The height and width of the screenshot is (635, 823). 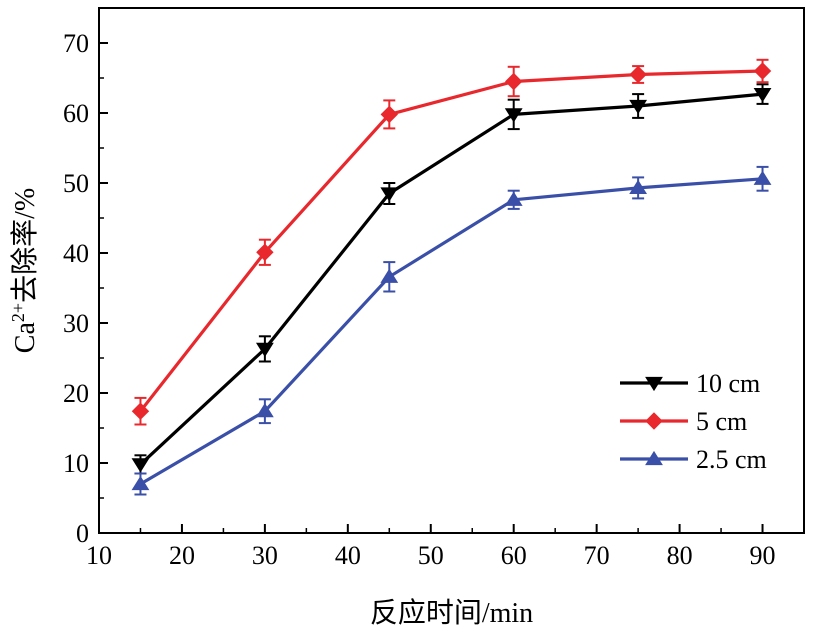 What do you see at coordinates (763, 555) in the screenshot?
I see `x-tick-label: 90` at bounding box center [763, 555].